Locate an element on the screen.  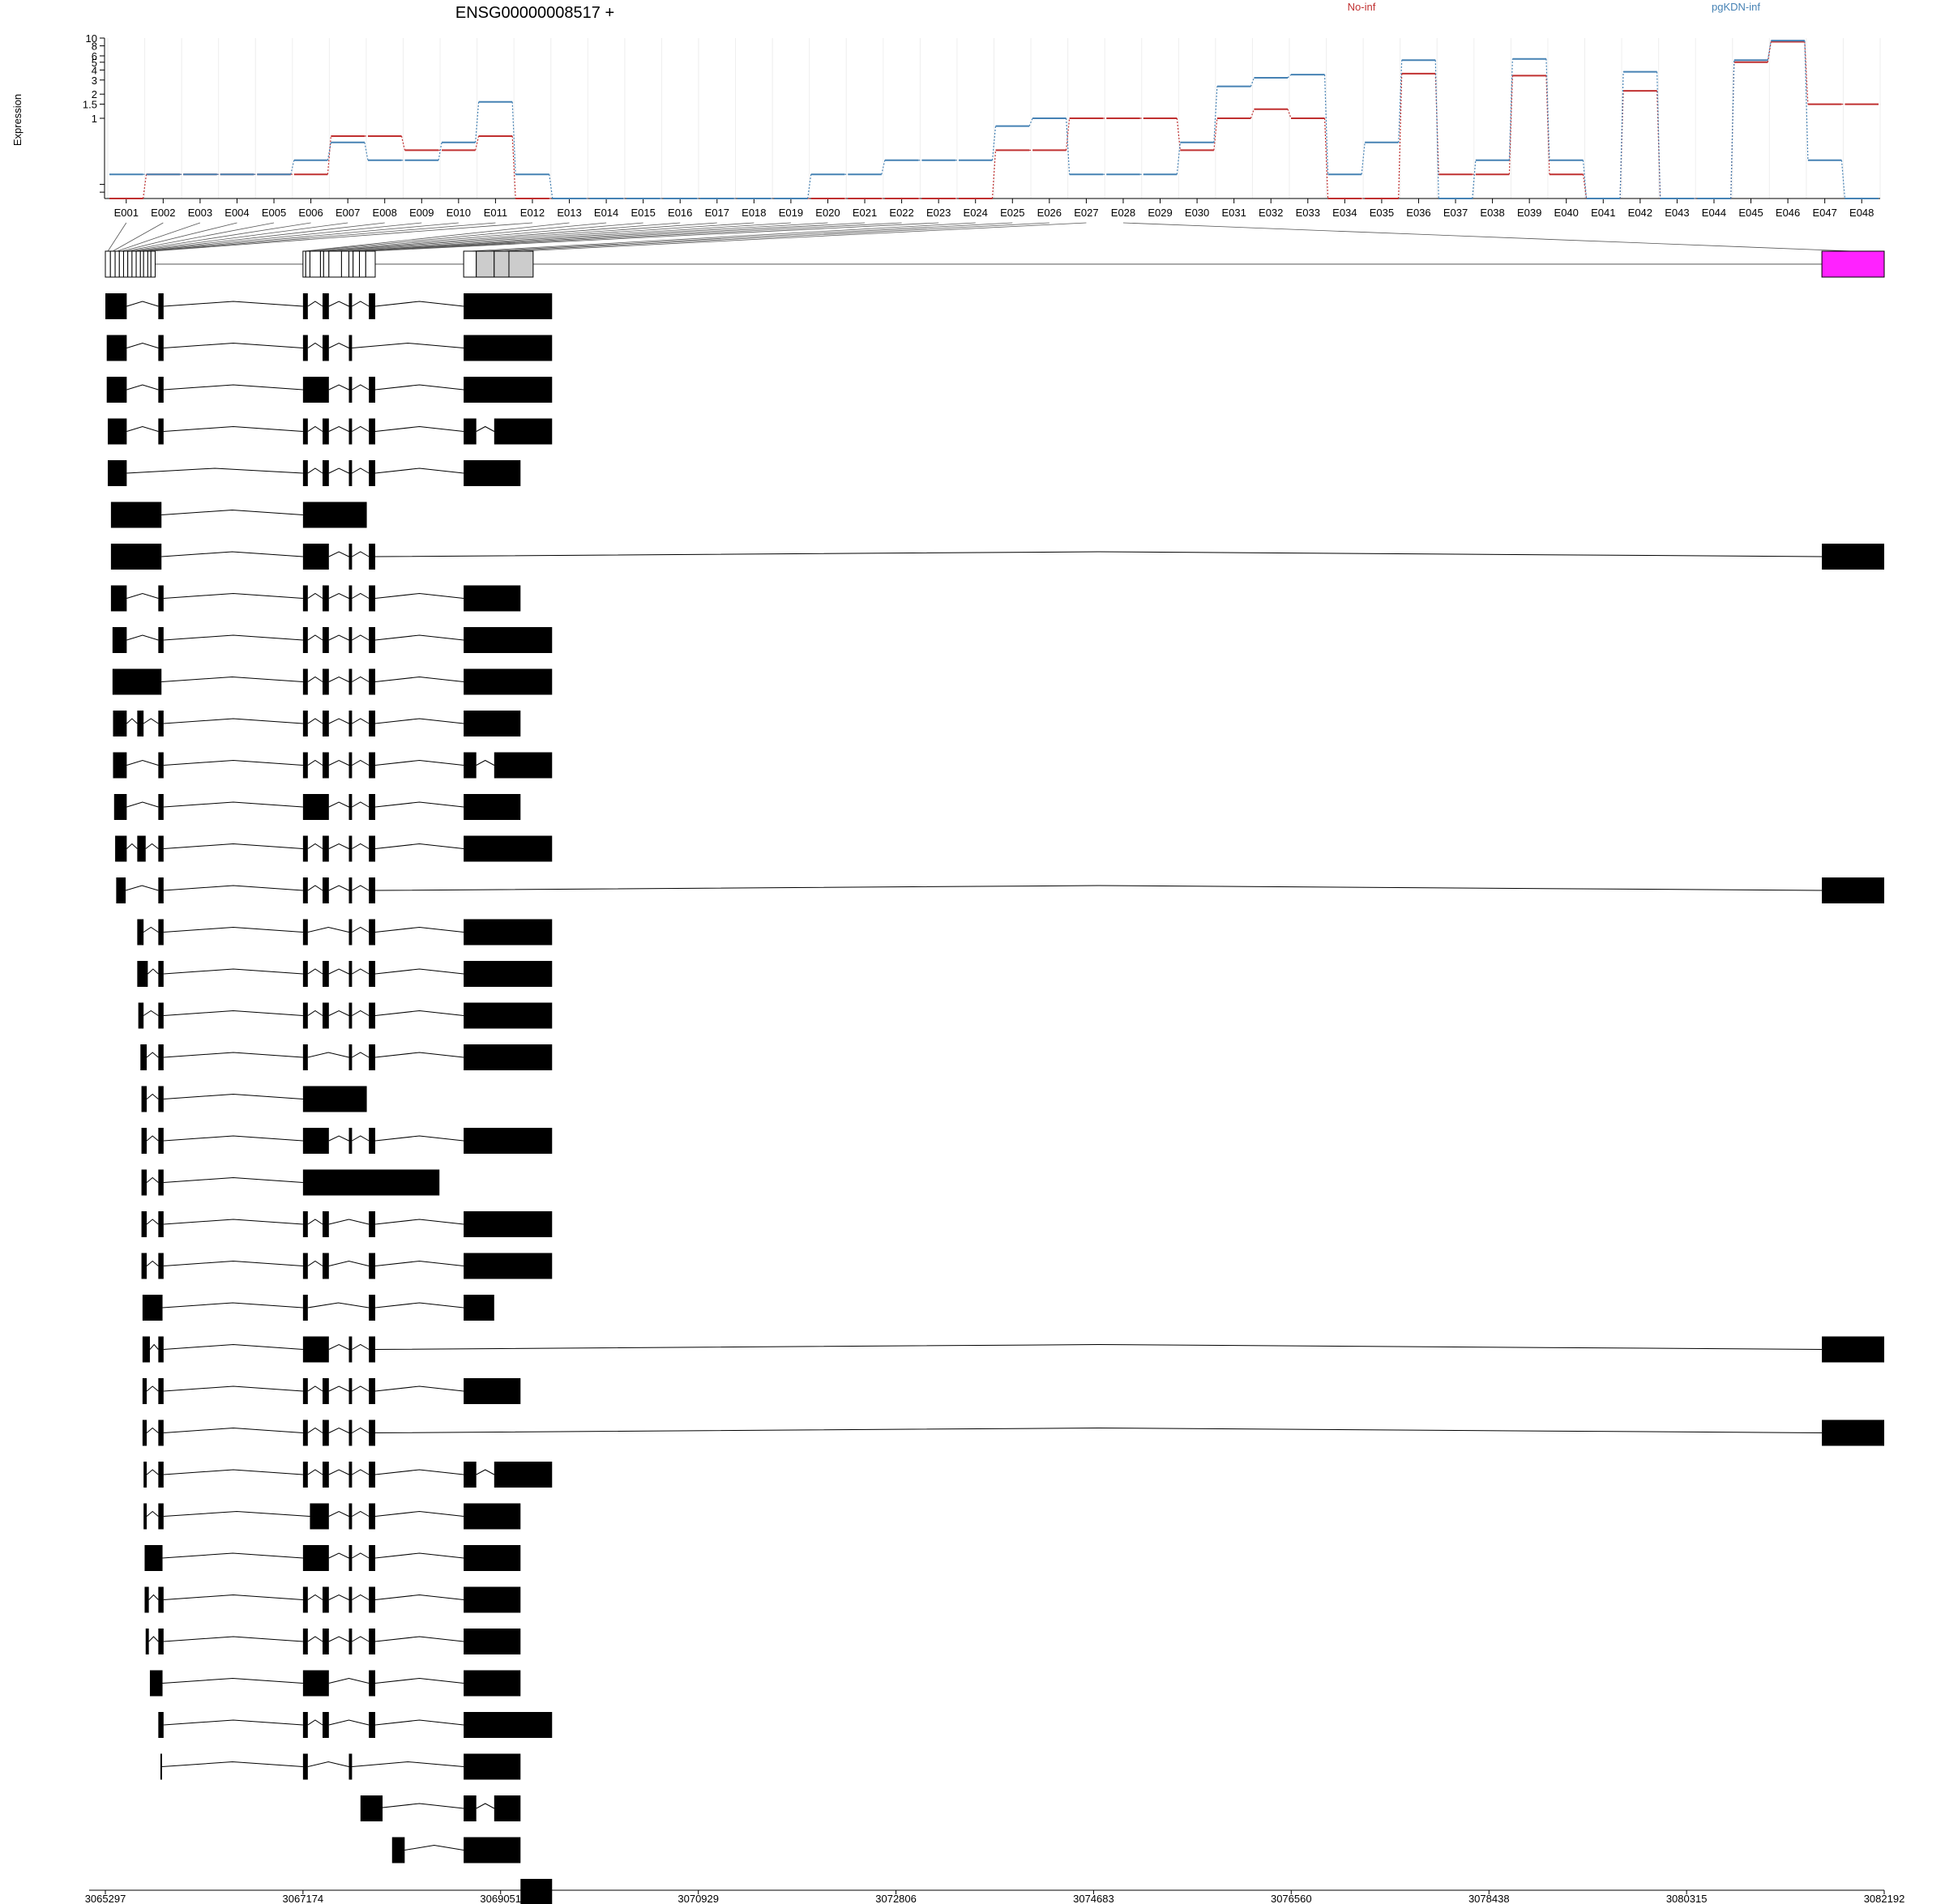
x-tick-label: E048 is located at coordinates (1861, 213).